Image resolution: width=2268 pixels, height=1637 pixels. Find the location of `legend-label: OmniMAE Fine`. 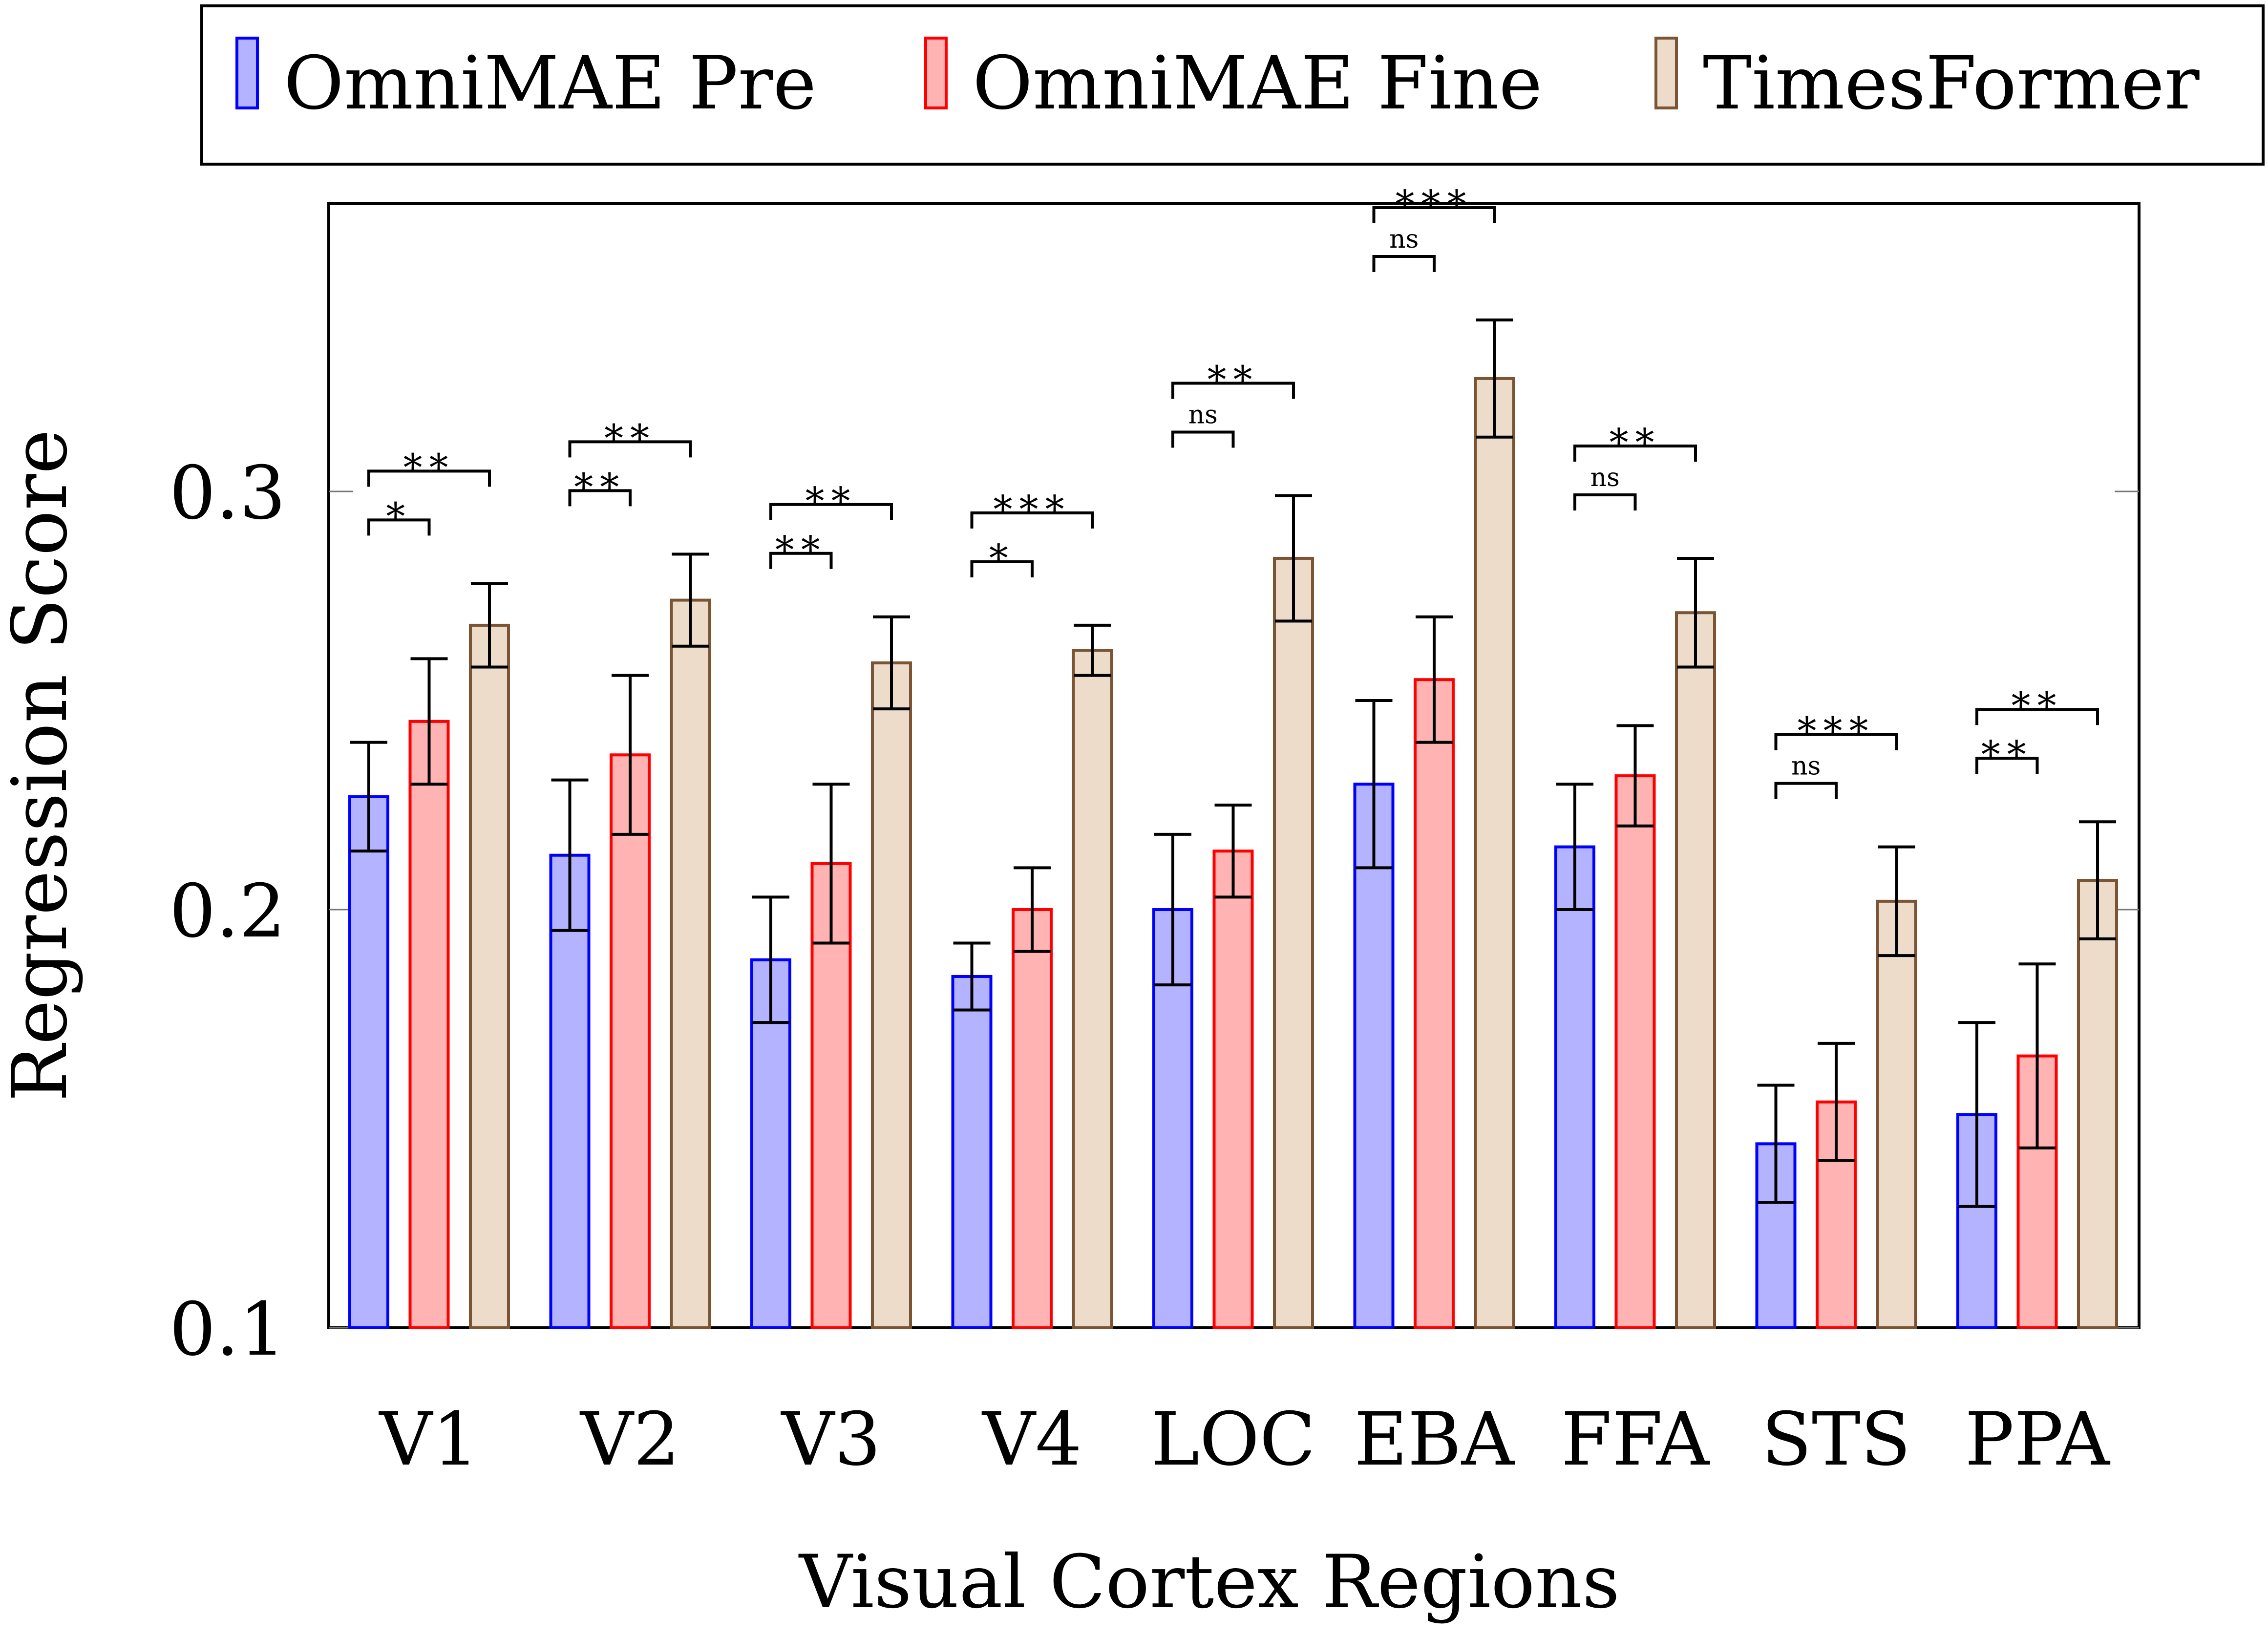

legend-label: OmniMAE Fine is located at coordinates (1258, 83).